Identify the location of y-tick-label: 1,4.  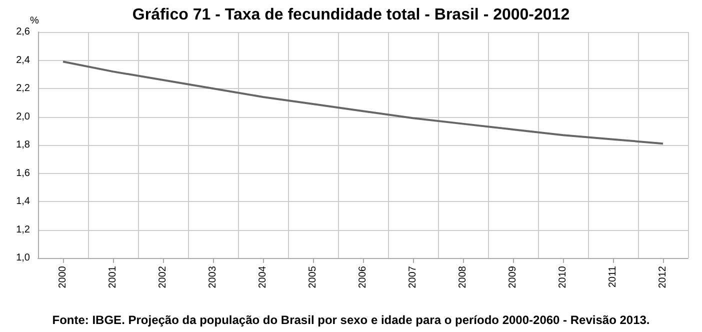
(23, 201).